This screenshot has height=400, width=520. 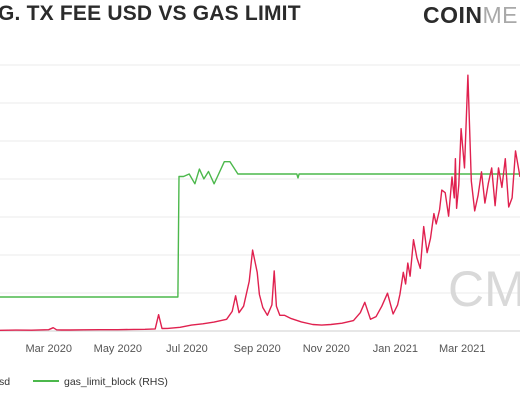 What do you see at coordinates (187, 349) in the screenshot?
I see `x-tick-label: Jul 2020` at bounding box center [187, 349].